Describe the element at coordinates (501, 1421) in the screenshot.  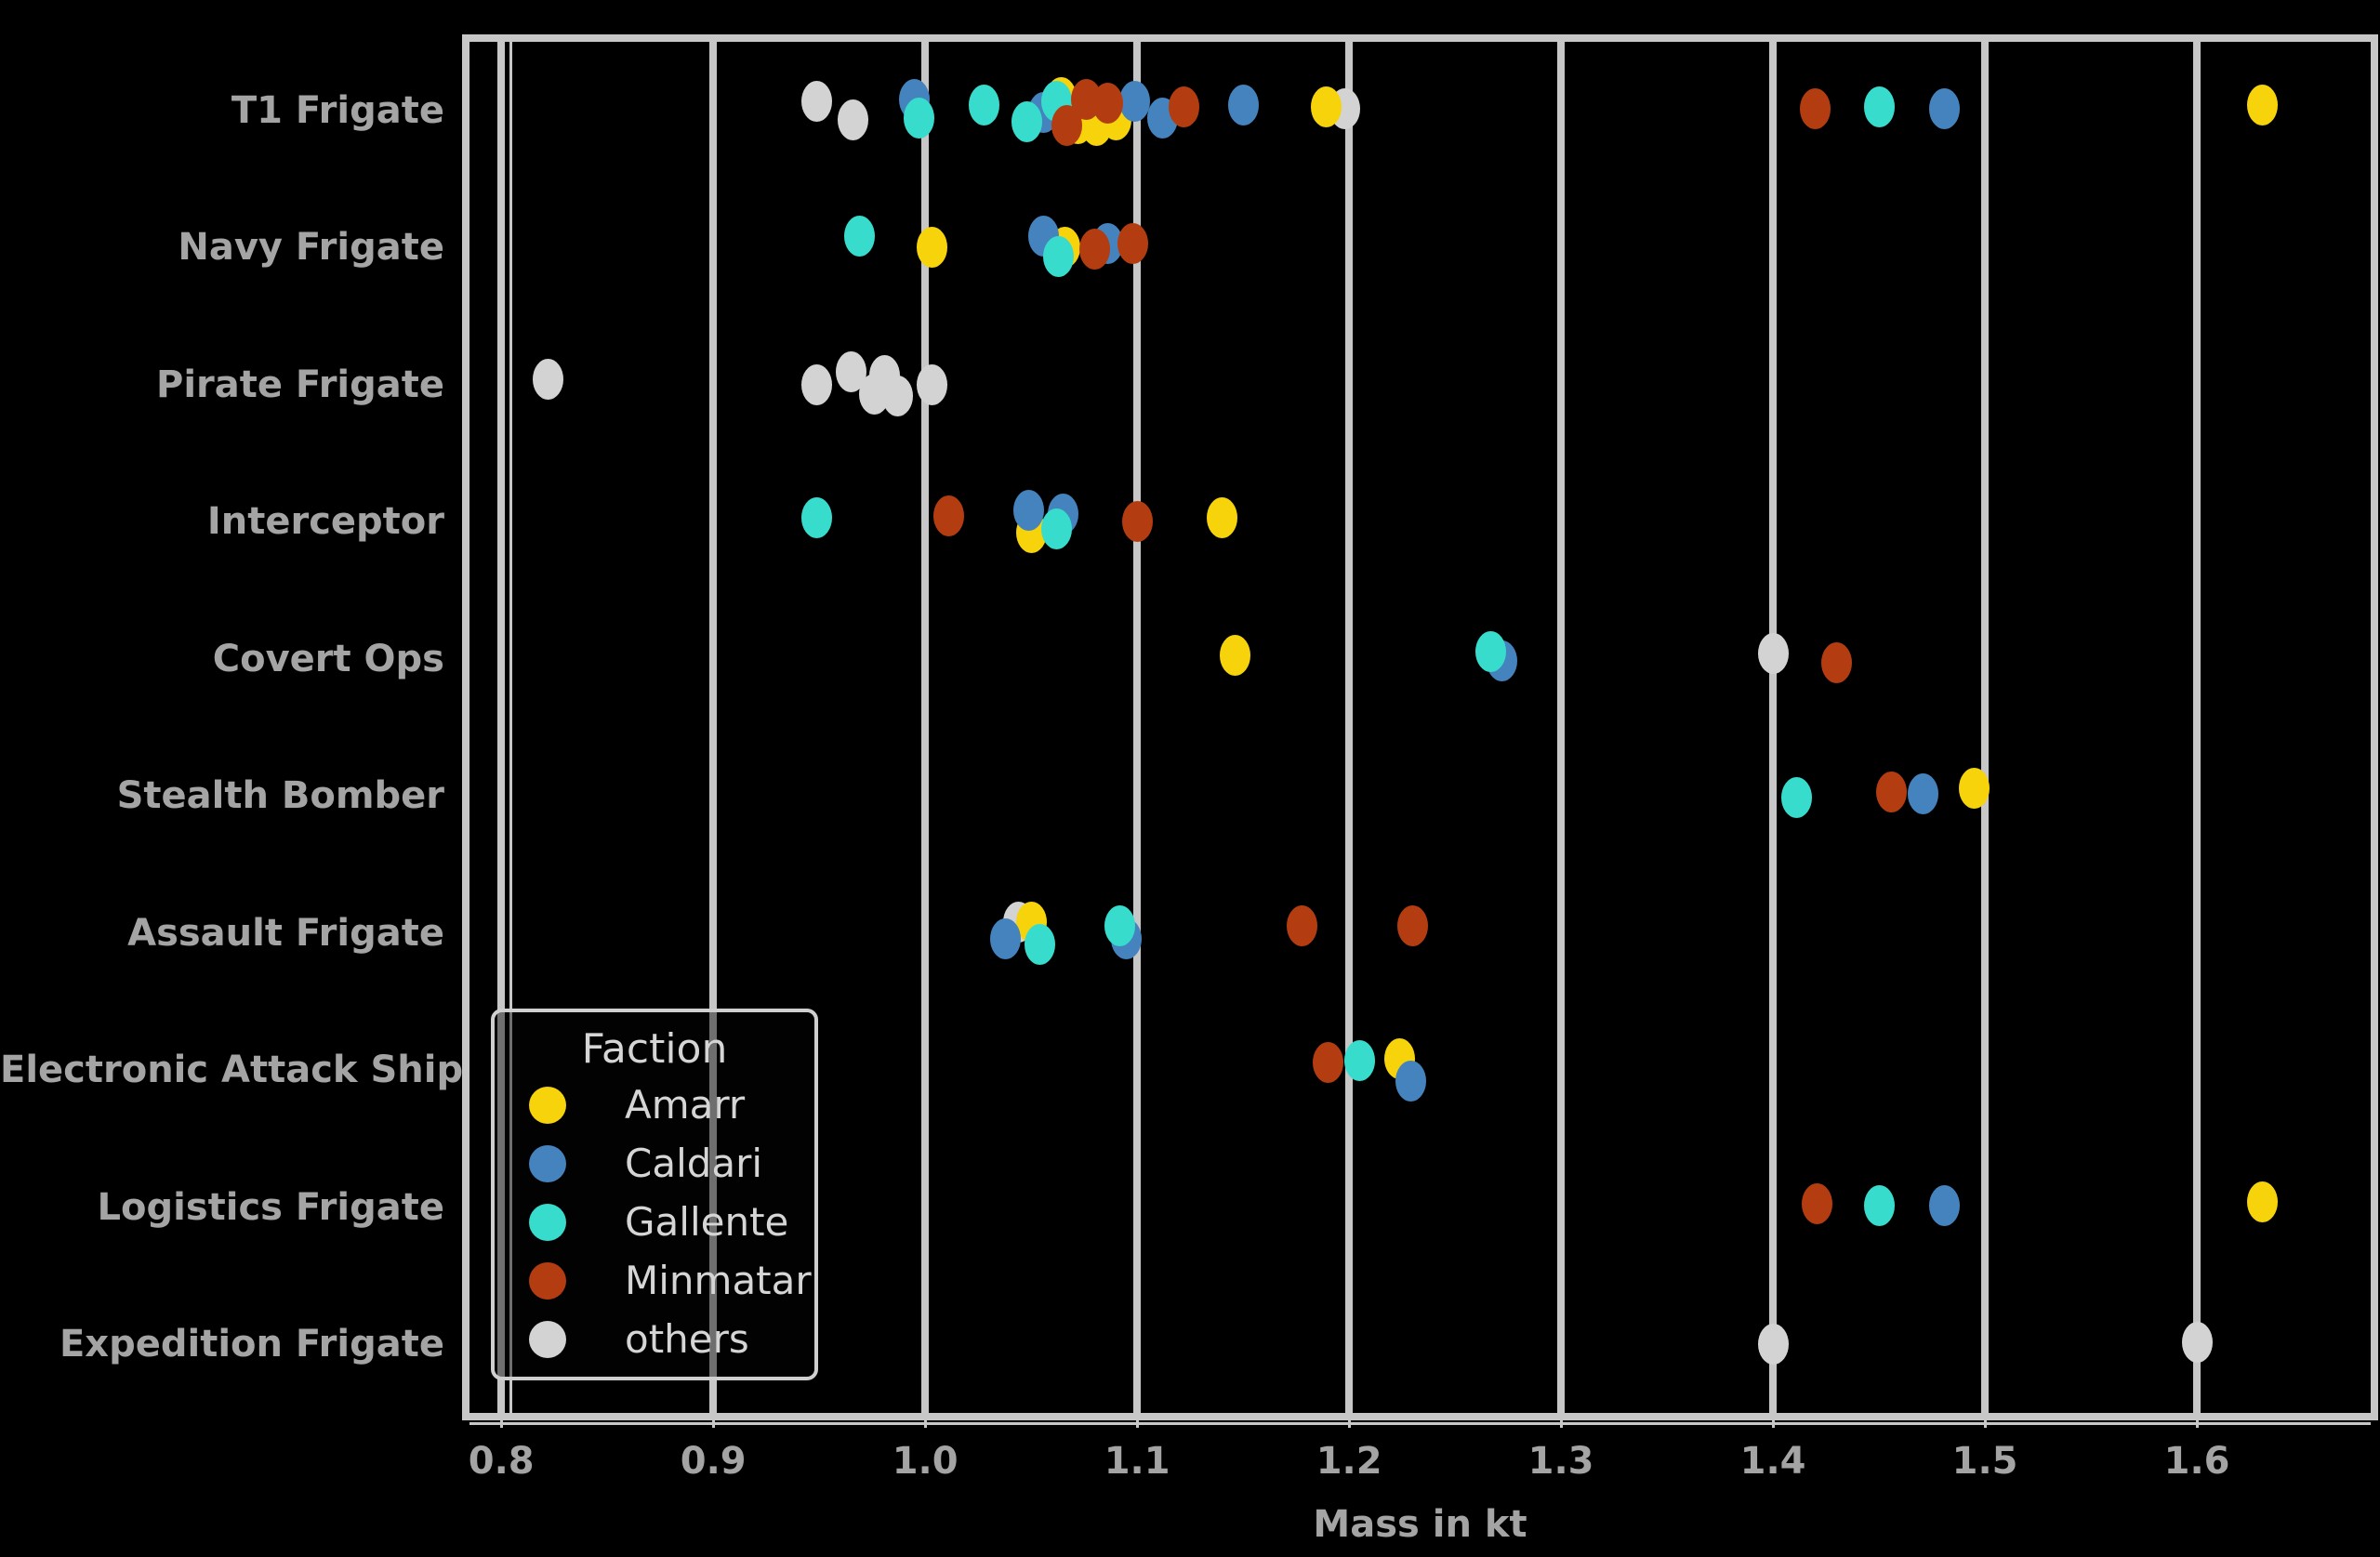
I see `x-tickmark-0.8` at that location.